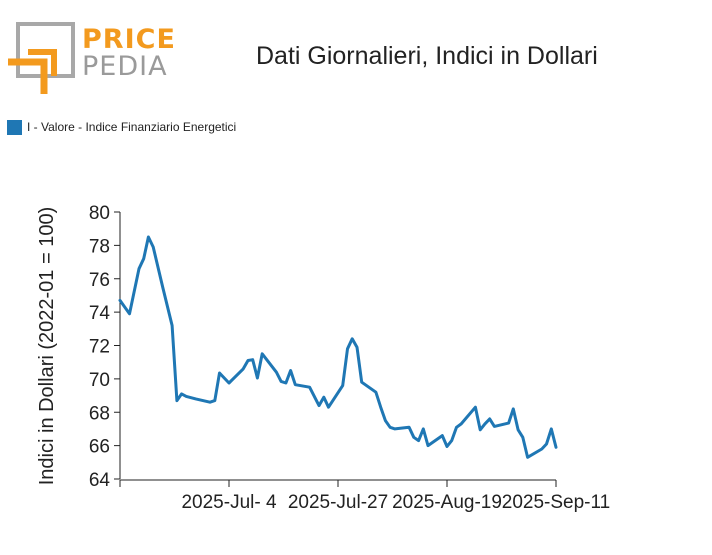 The width and height of the screenshot is (712, 555). What do you see at coordinates (99, 246) in the screenshot?
I see `y-tick-label: 78` at bounding box center [99, 246].